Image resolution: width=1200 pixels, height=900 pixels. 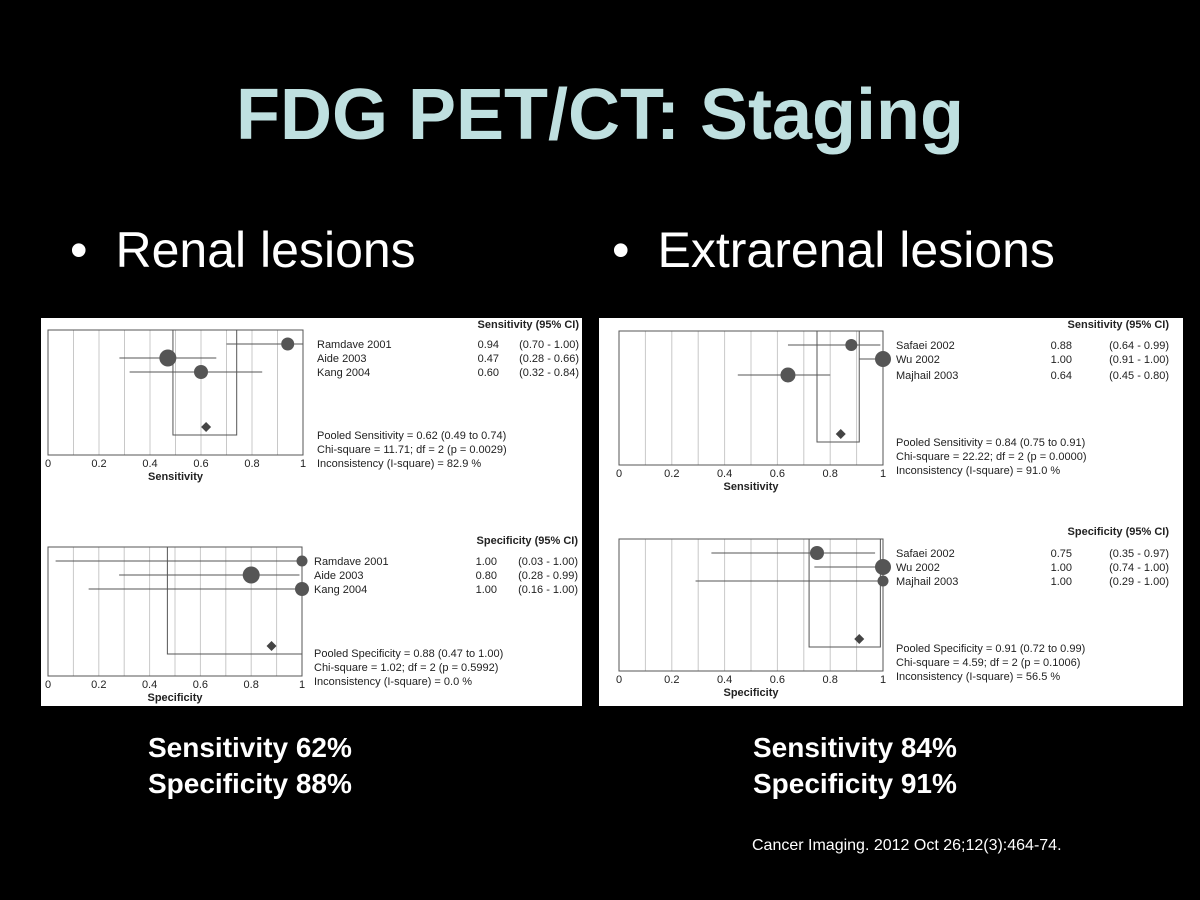 What do you see at coordinates (859, 639) in the screenshot?
I see `extrarenal-specificity-pooled-diamond` at bounding box center [859, 639].